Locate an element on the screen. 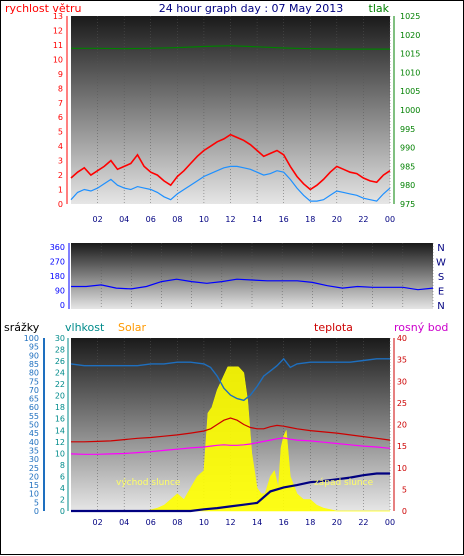 This screenshot has height=556, width=464. temperature-tick-label: 15 is located at coordinates (402, 446).